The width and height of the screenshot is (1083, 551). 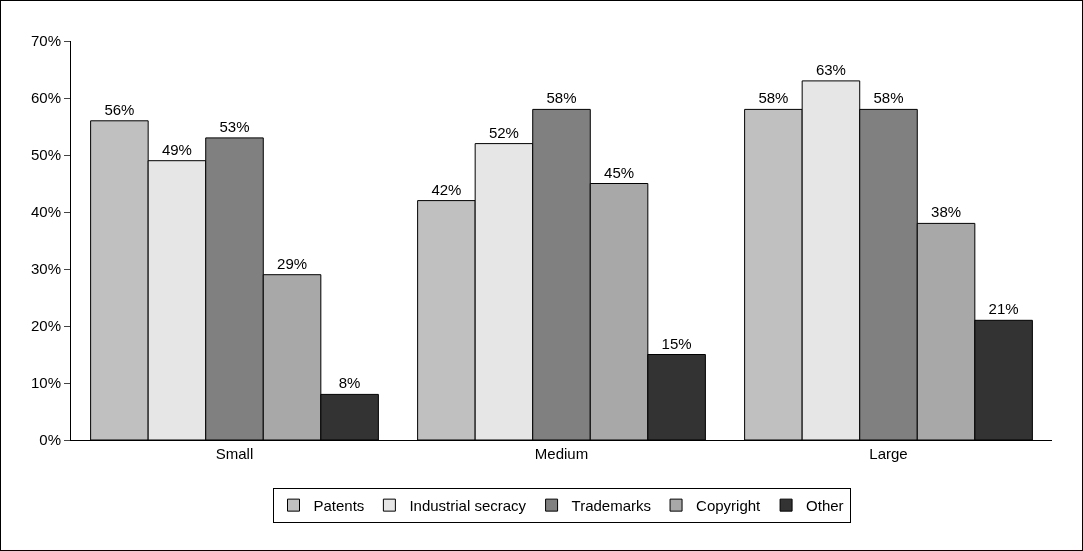 I want to click on legend-label: Industrial secracy, so click(x=468, y=505).